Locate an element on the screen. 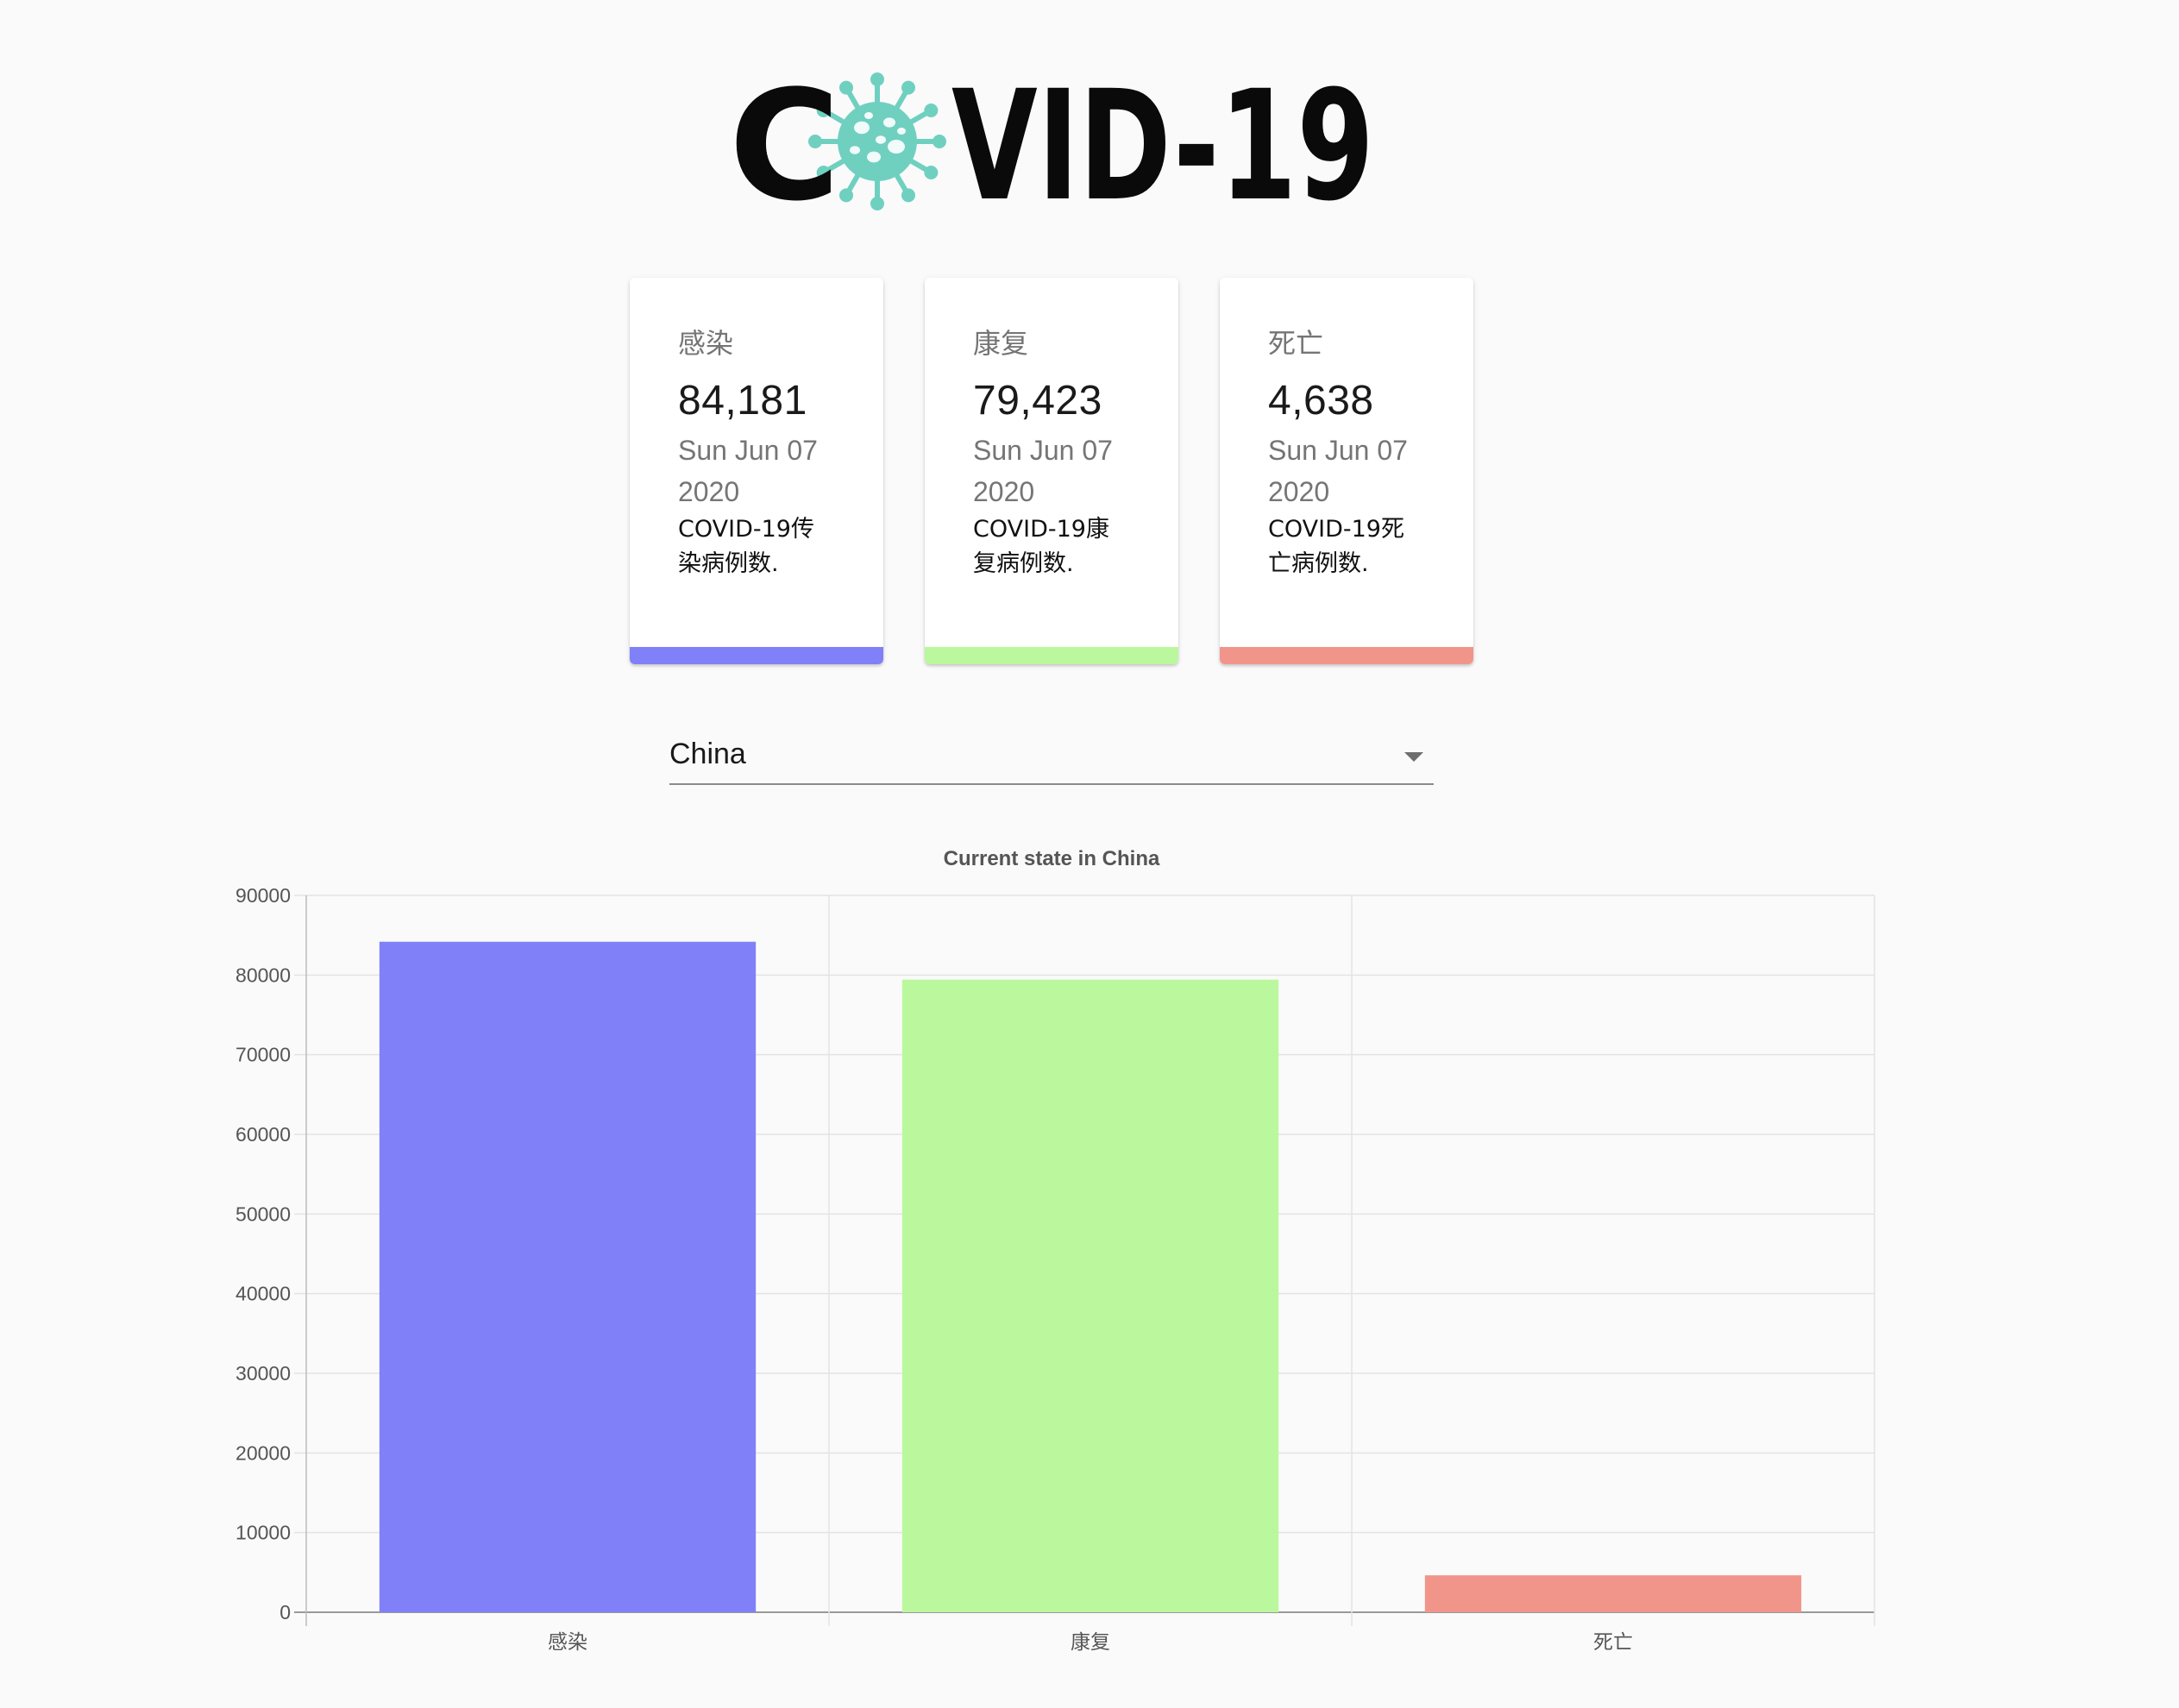  y-tick-label: 10000 is located at coordinates (263, 1533).